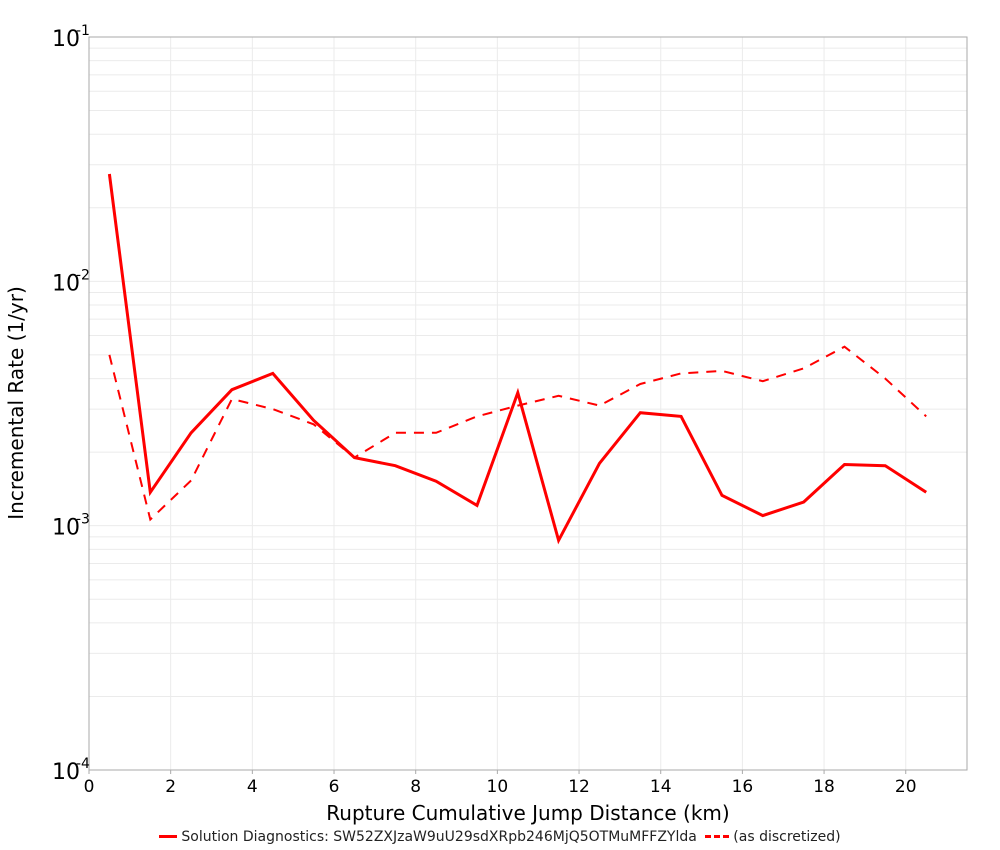 The width and height of the screenshot is (1000, 850). I want to click on svg-text: -2, so click(83, 275).